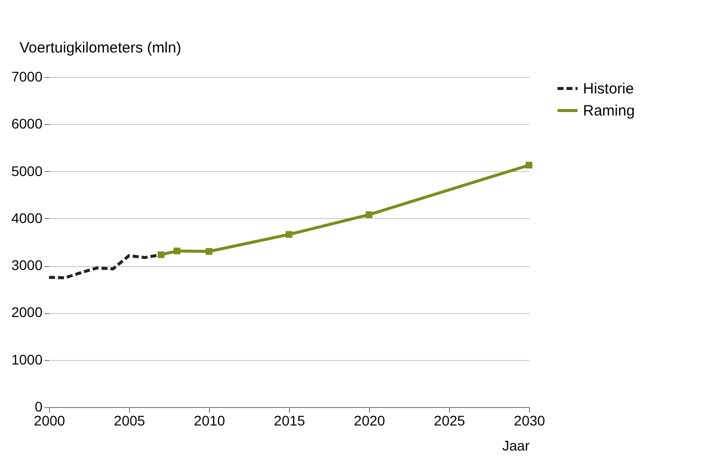 Image resolution: width=711 pixels, height=467 pixels. What do you see at coordinates (27, 312) in the screenshot?
I see `y-tick-label: 2000` at bounding box center [27, 312].